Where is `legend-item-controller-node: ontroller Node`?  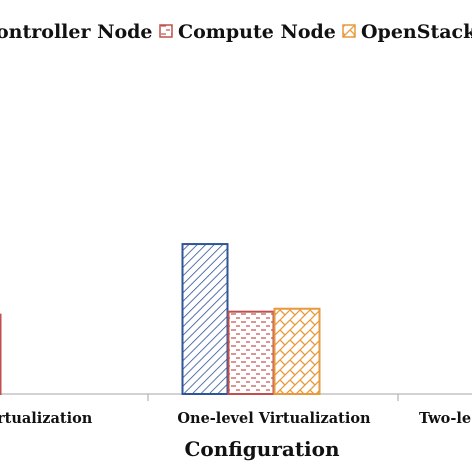
legend-item-controller-node: ontroller Node is located at coordinates (76, 32).